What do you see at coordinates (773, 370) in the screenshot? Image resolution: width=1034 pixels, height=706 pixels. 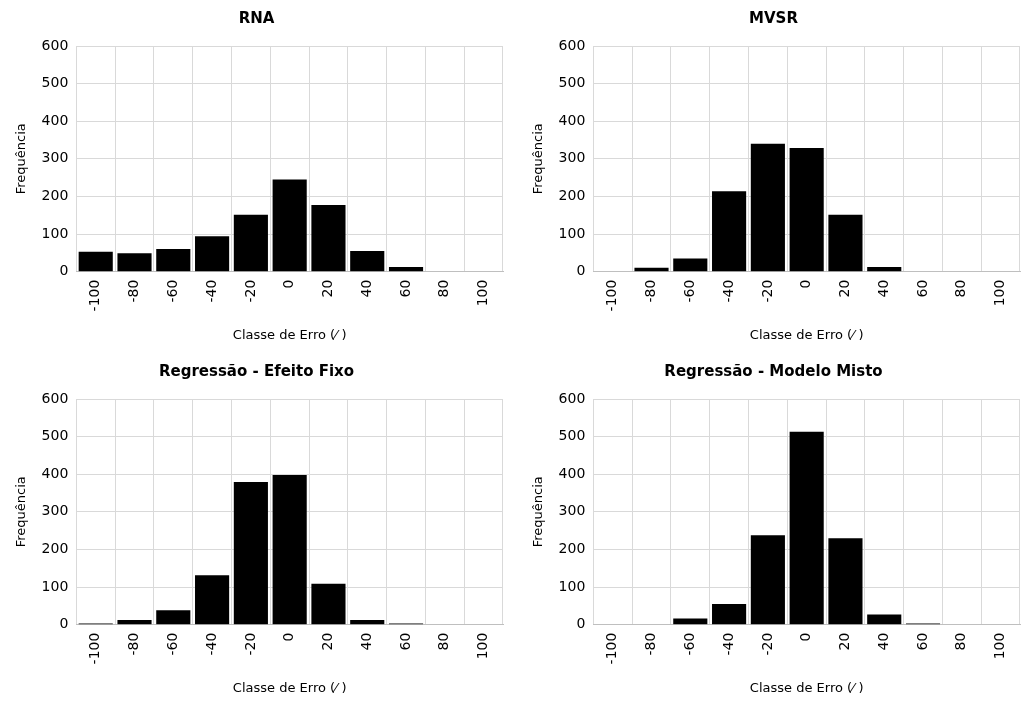 I see `chart-title: Regressão - Modelo Misto` at bounding box center [773, 370].